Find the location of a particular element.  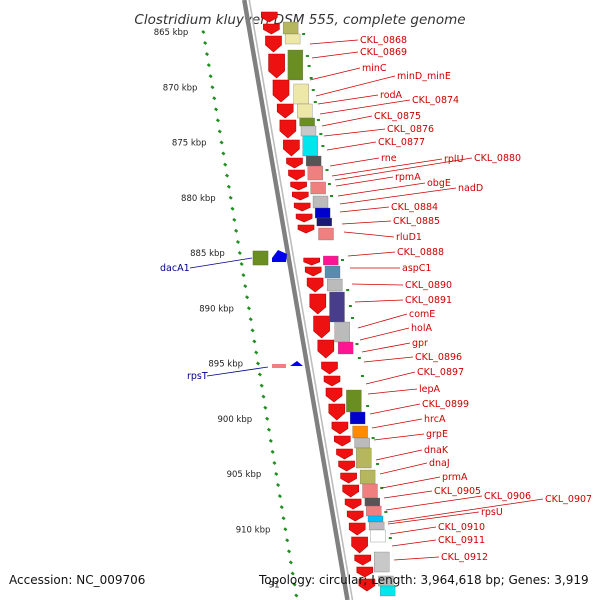

gene-label-ckl-0891: CKL_0891 is located at coordinates (428, 300).